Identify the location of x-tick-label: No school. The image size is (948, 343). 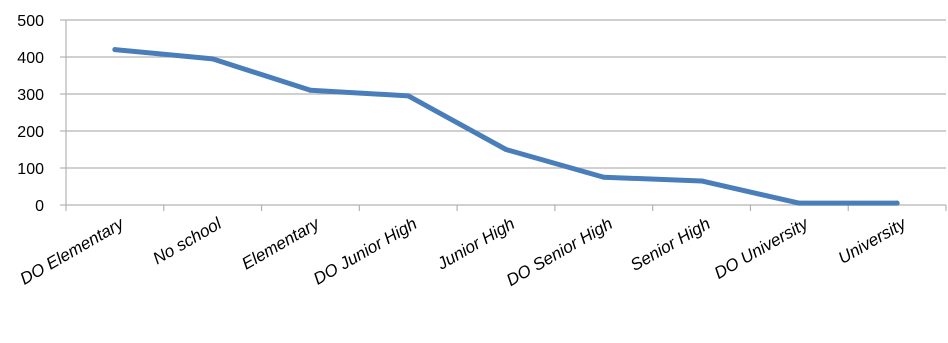
(188, 240).